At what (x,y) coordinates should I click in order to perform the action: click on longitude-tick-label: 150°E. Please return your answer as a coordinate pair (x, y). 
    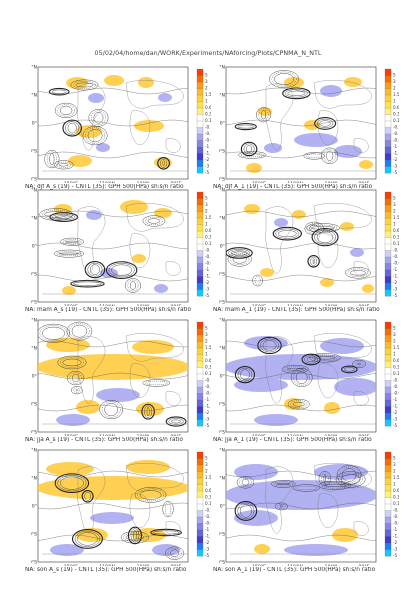
    Looking at the image, I should click on (259, 182).